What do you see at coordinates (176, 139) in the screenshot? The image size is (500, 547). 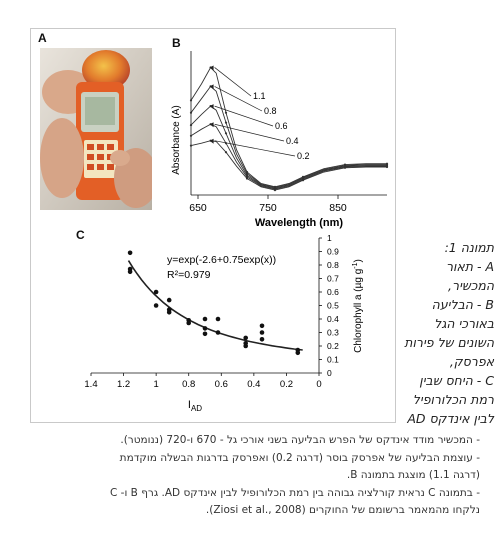 I see `absorbance-ylabel: Absorbance (A)` at bounding box center [176, 139].